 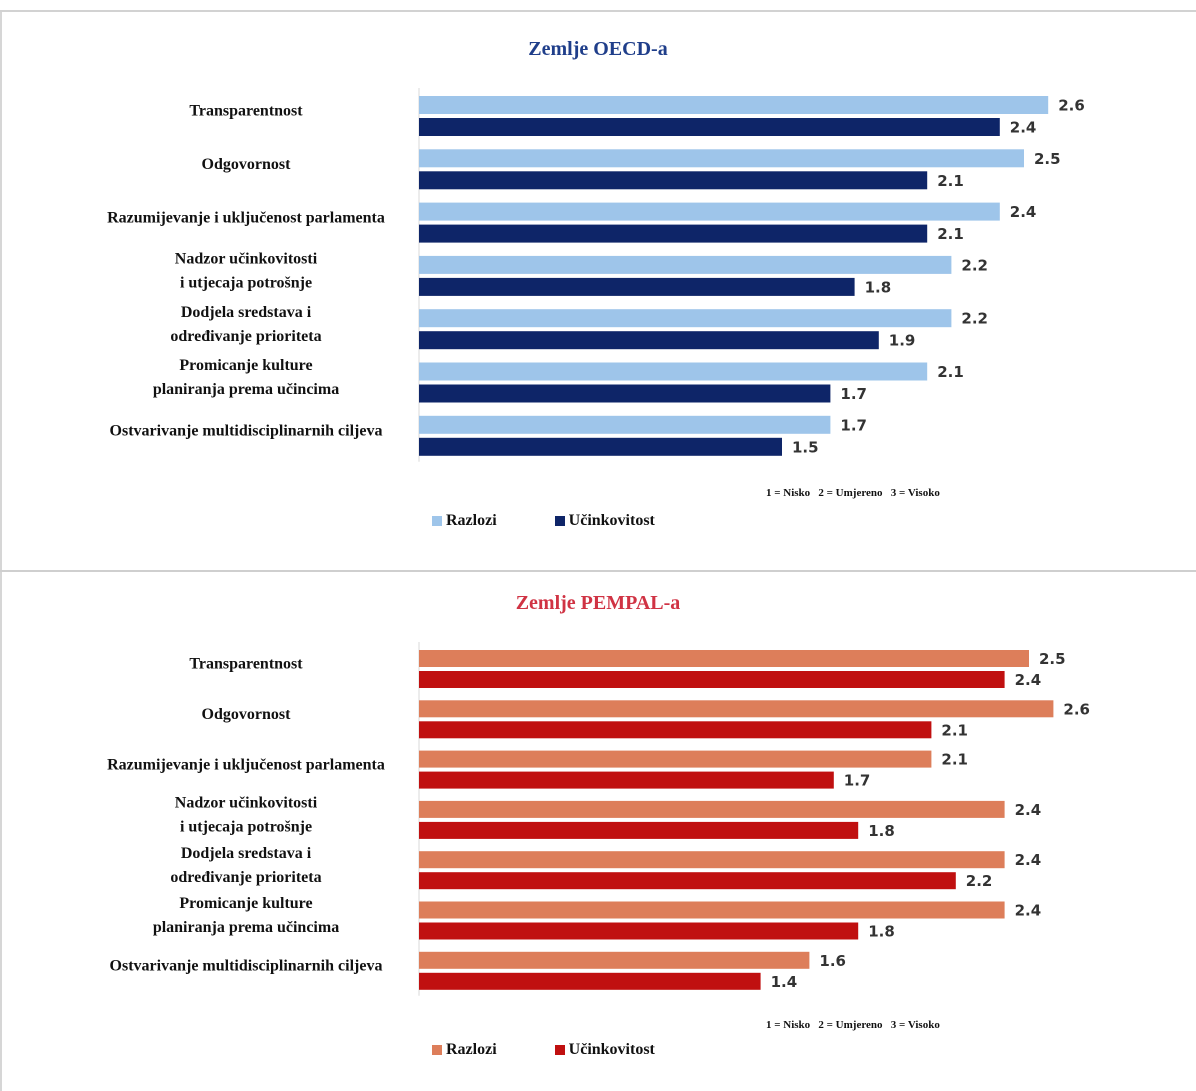 I want to click on pempal-category-label: Odgovornost, so click(x=247, y=714).